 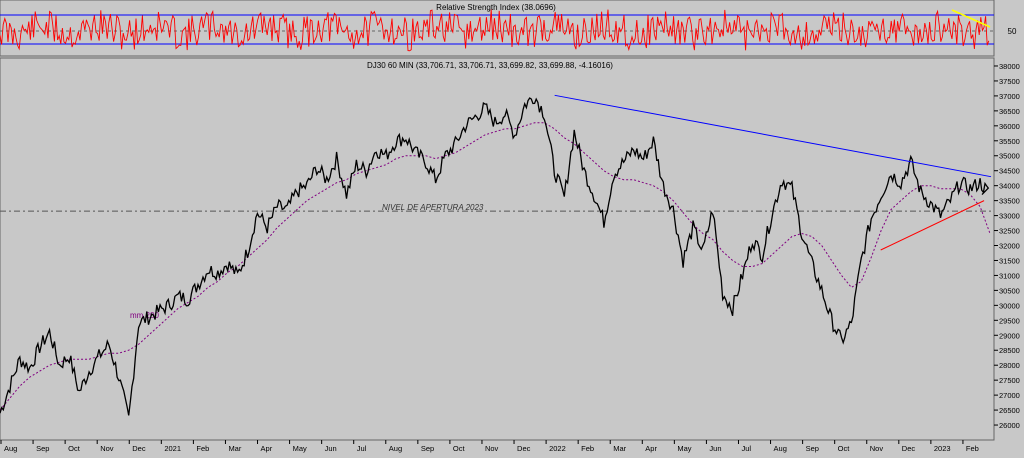 What do you see at coordinates (1009, 380) in the screenshot?
I see `y-tick-label: 27500` at bounding box center [1009, 380].